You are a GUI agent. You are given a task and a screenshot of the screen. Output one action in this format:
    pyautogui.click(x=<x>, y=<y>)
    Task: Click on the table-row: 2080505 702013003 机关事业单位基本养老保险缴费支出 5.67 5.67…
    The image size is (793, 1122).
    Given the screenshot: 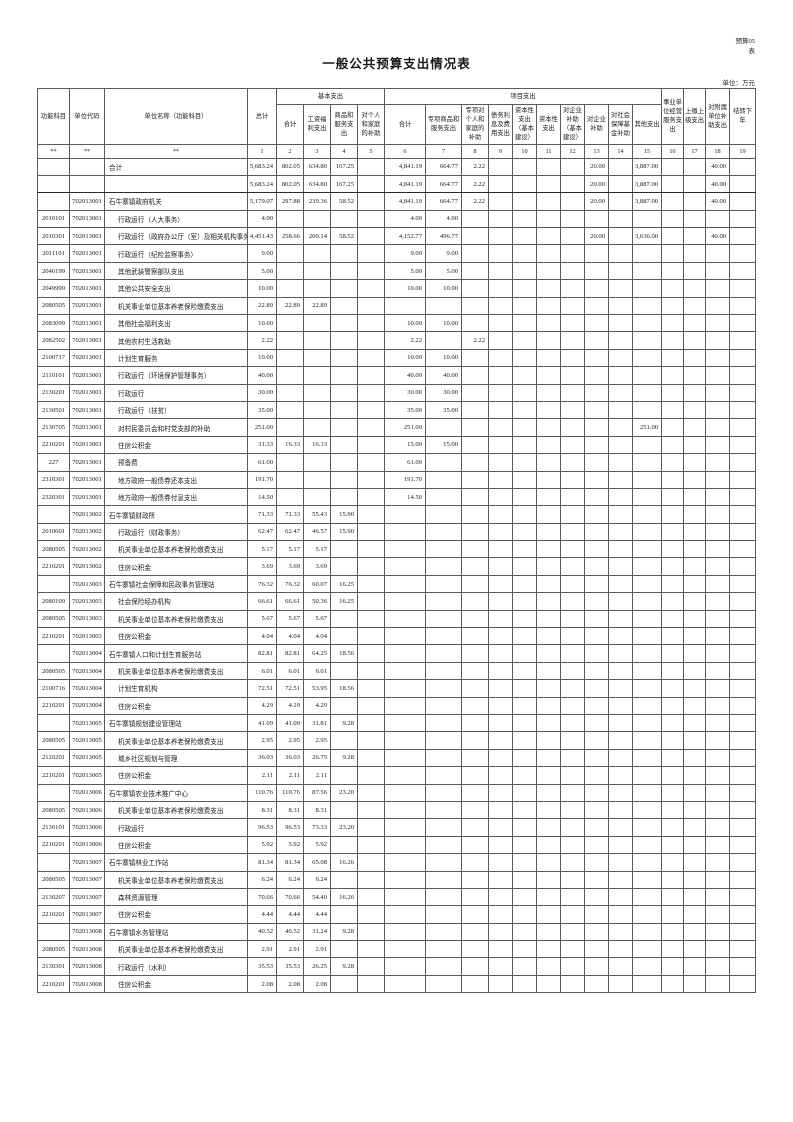 What is the action you would take?
    pyautogui.click(x=397, y=619)
    